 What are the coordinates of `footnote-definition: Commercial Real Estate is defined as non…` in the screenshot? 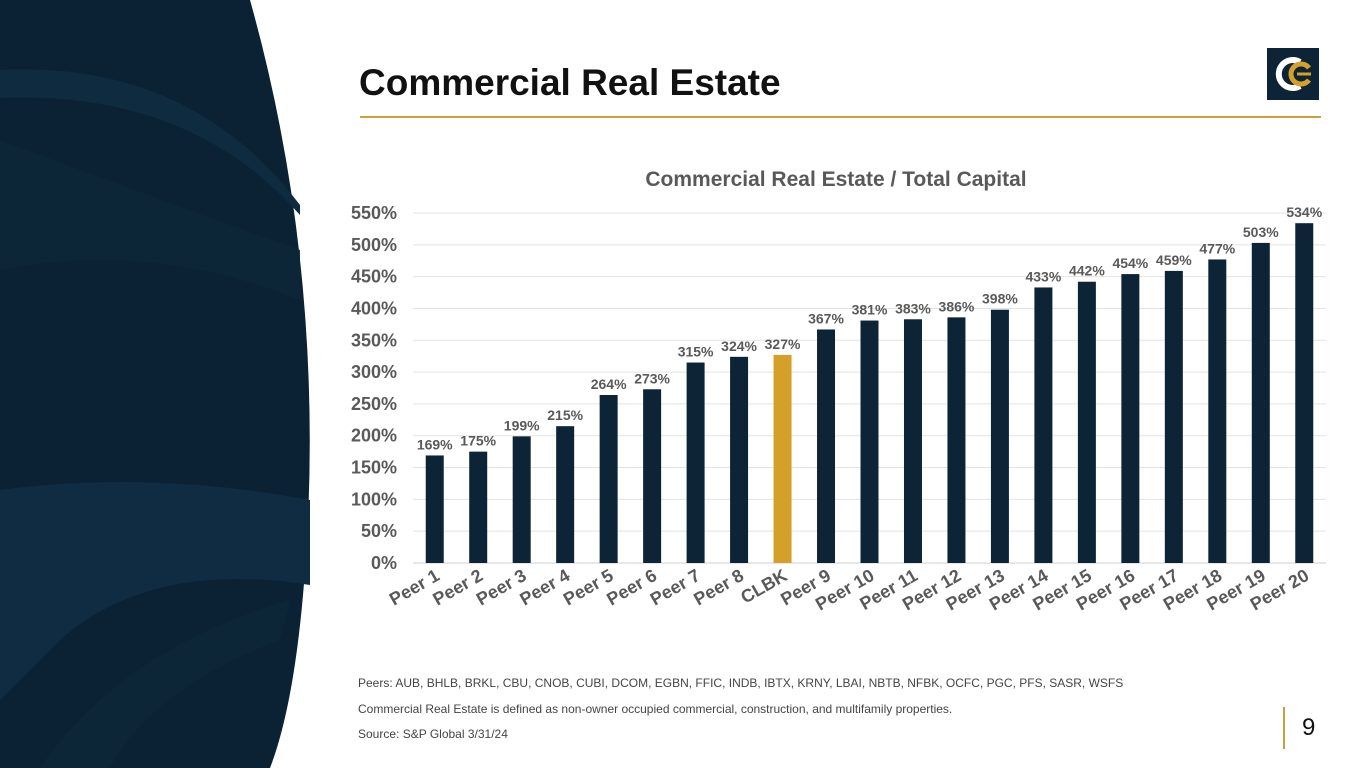 It's located at (655, 708).